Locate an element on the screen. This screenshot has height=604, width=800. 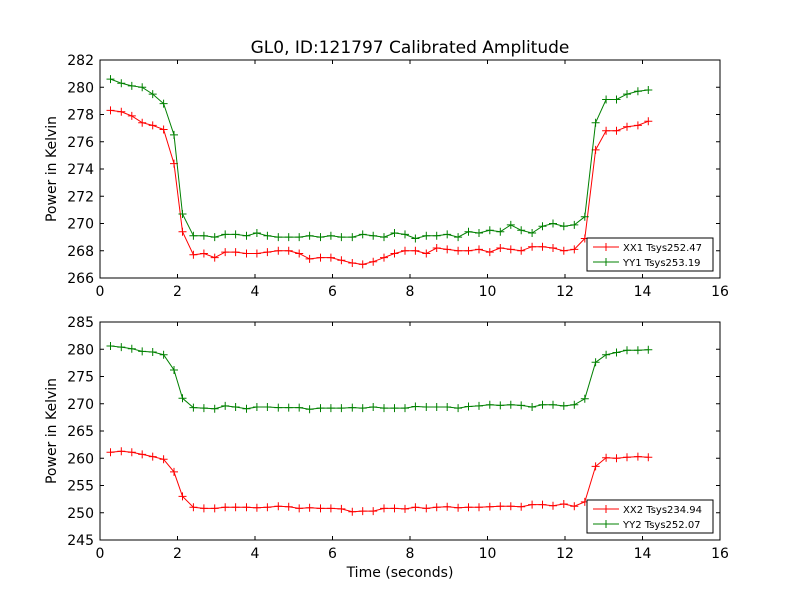
y-tick-label: 278 is located at coordinates (80, 116).